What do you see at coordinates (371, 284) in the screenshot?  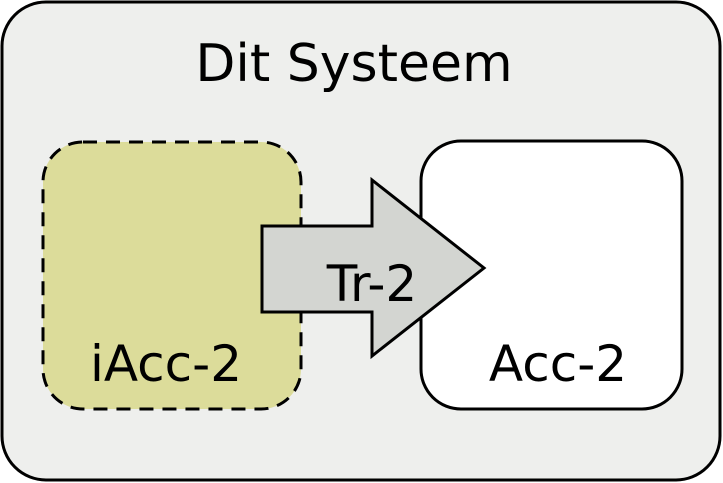 I see `transition-label: Tr-2` at bounding box center [371, 284].